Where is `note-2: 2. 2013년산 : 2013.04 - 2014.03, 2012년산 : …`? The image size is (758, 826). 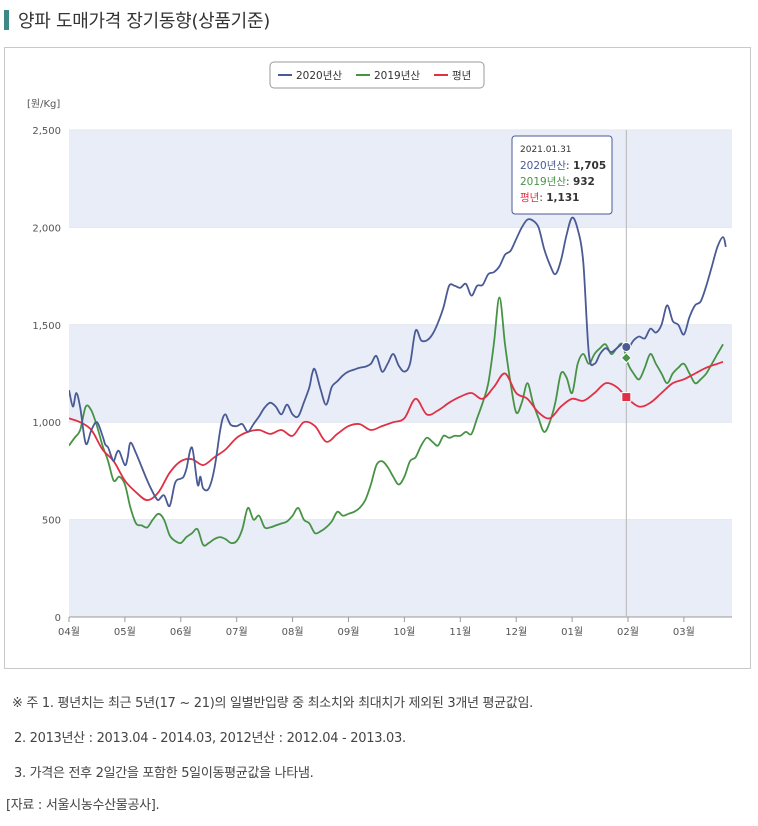 note-2: 2. 2013년산 : 2013.04 - 2014.03, 2012년산 : … is located at coordinates (210, 738).